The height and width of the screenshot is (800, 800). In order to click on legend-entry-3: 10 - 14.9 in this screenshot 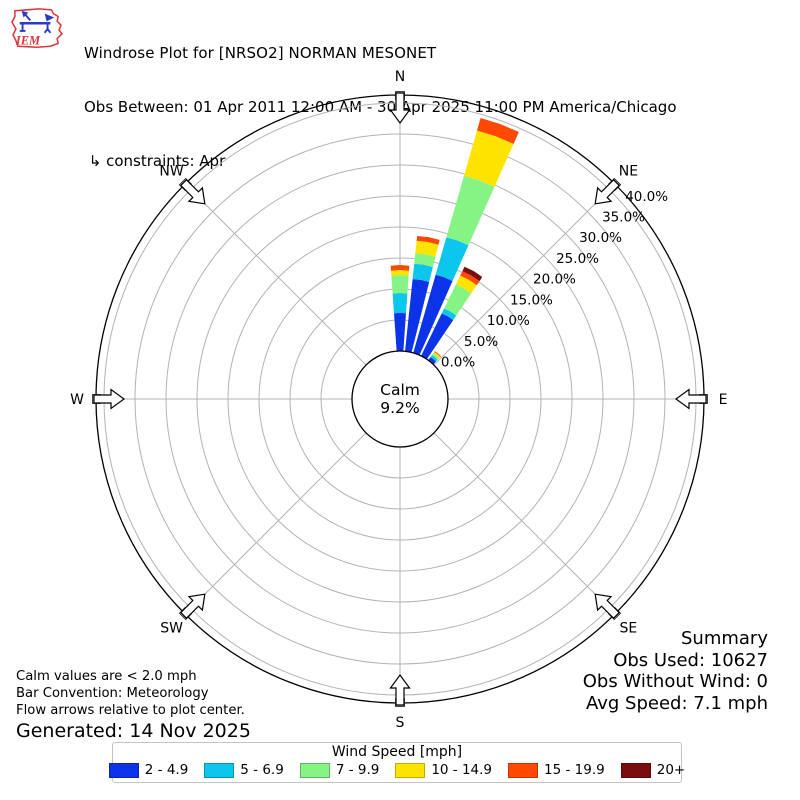, I will do `click(443, 770)`.